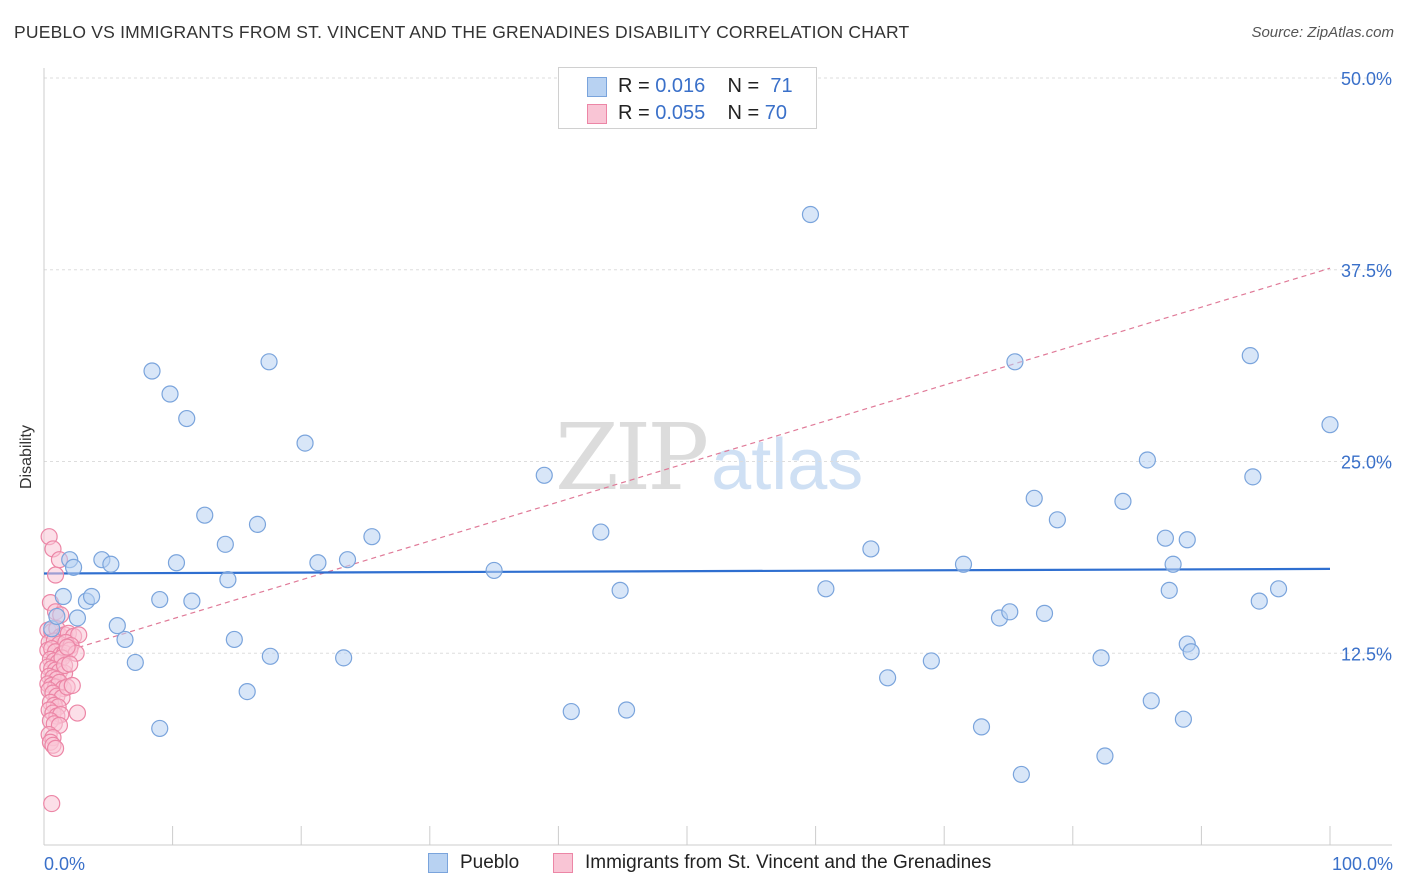 The width and height of the screenshot is (1406, 892). What do you see at coordinates (687, 571) in the screenshot?
I see `trend-line-pueblo` at bounding box center [687, 571].